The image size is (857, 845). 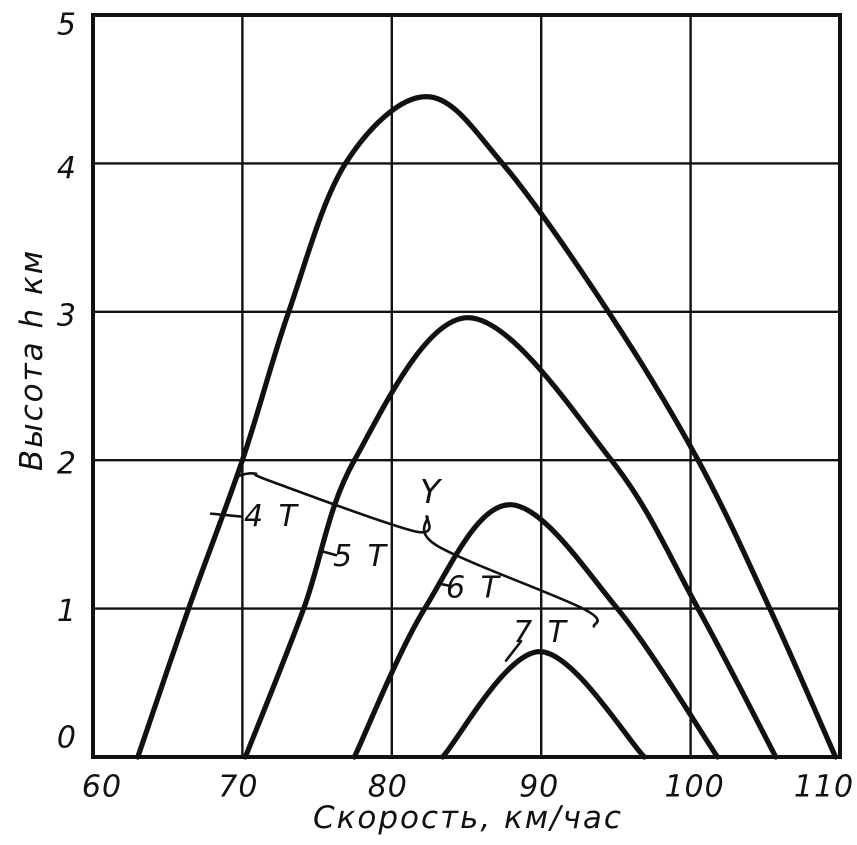 I want to click on curve-label-4t: 4 T, so click(x=272, y=516).